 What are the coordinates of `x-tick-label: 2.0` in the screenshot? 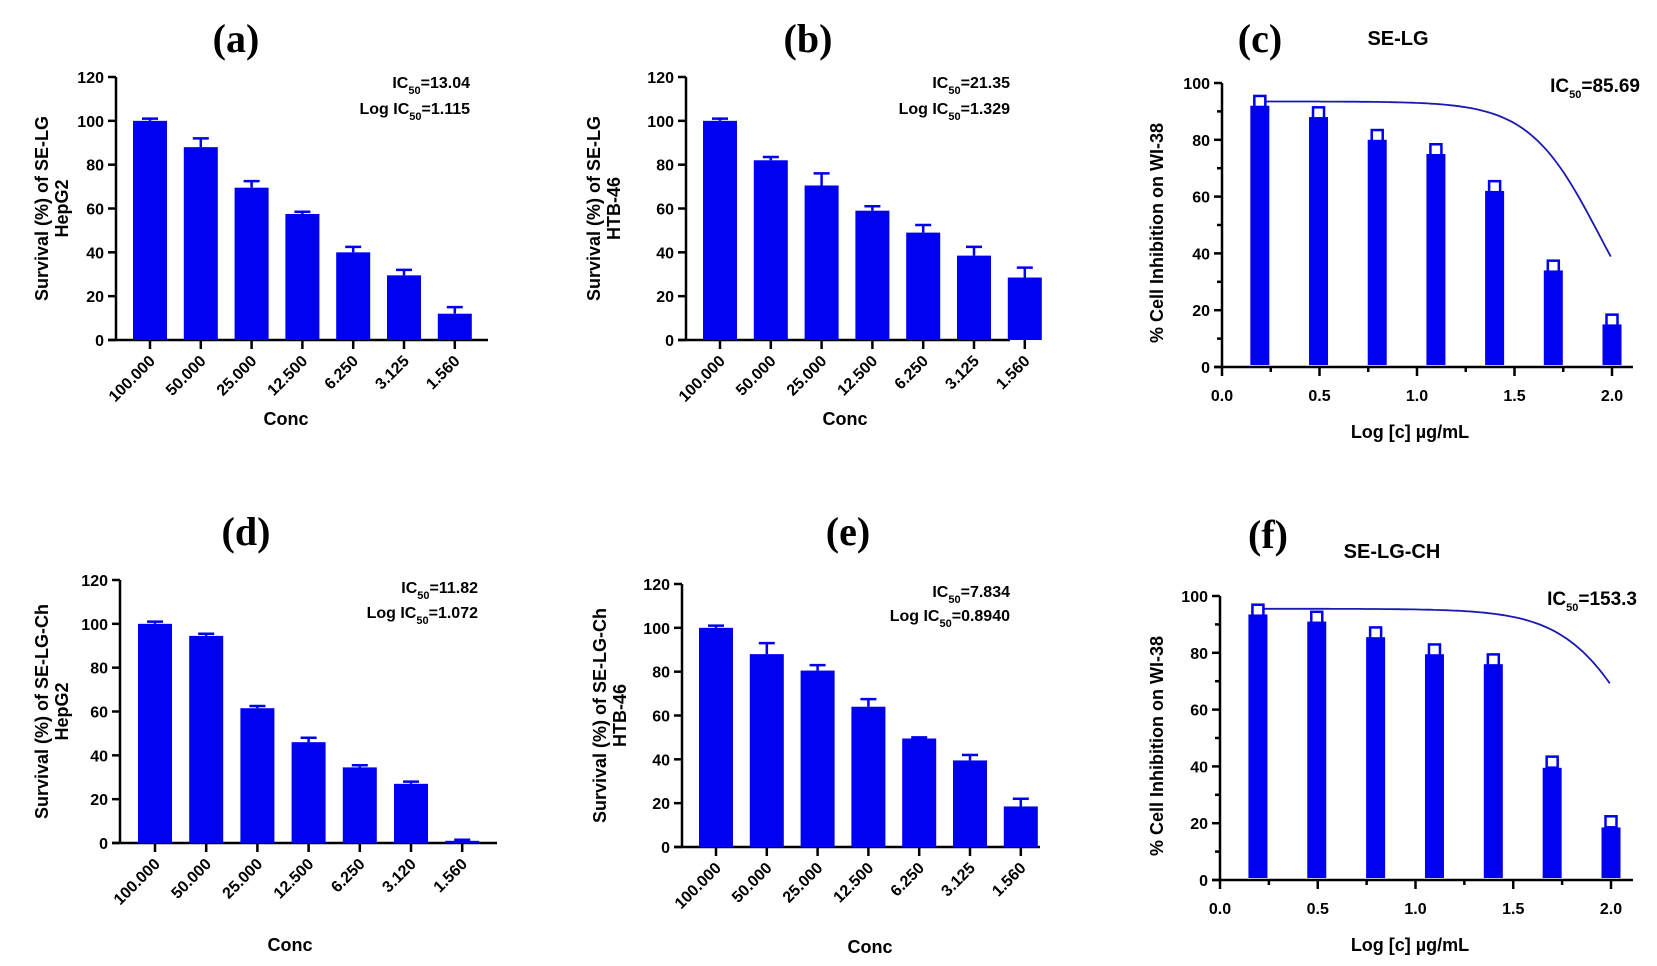 It's located at (1611, 909).